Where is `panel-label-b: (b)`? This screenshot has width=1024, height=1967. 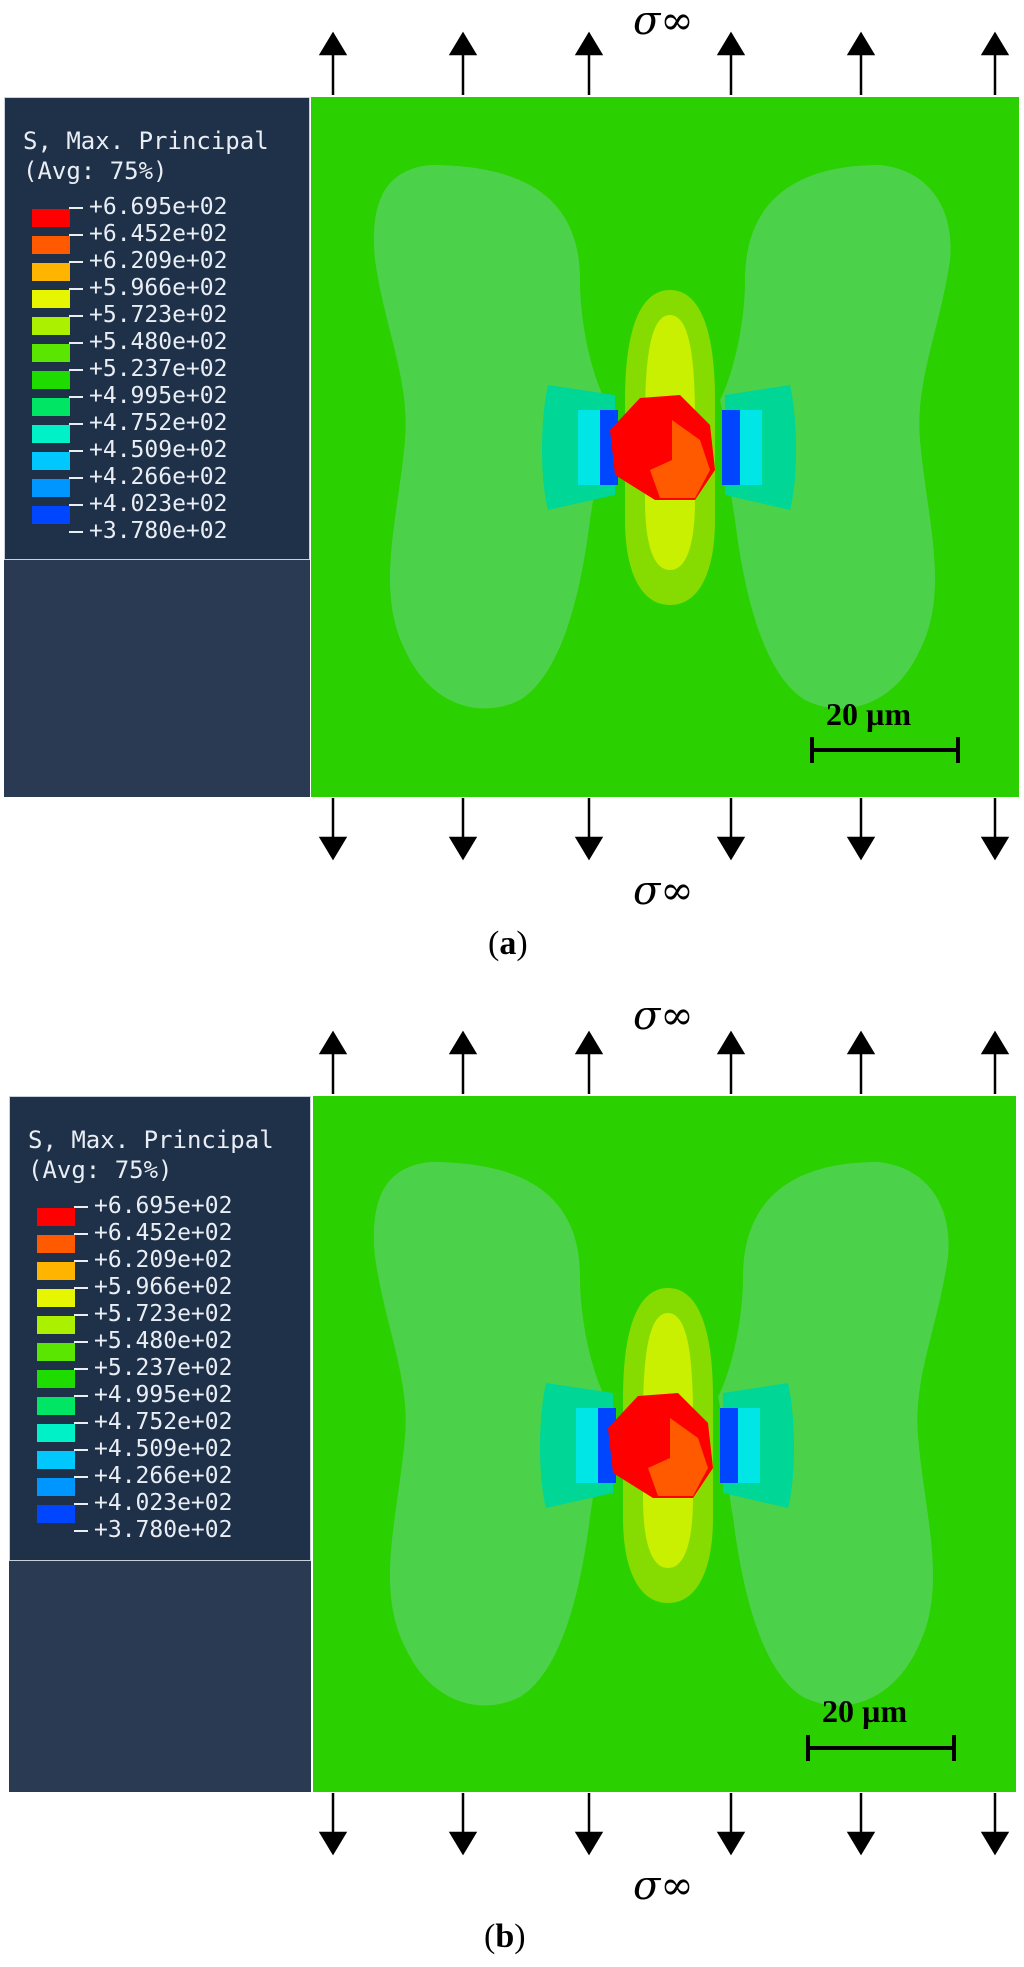
panel-label-b: (b) is located at coordinates (505, 1936).